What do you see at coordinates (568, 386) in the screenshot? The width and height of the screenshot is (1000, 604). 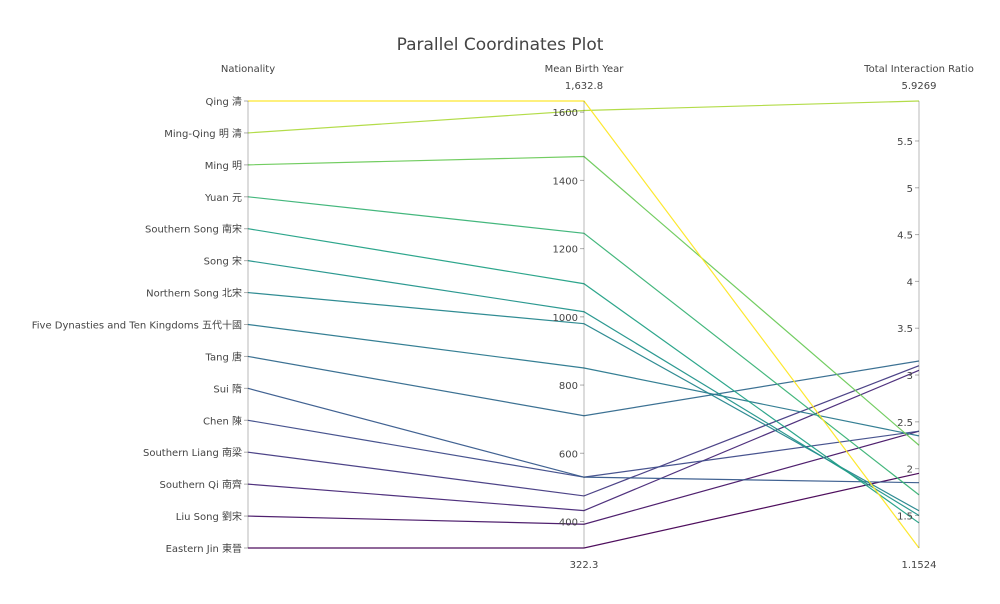 I see `tick-label: 800` at bounding box center [568, 386].